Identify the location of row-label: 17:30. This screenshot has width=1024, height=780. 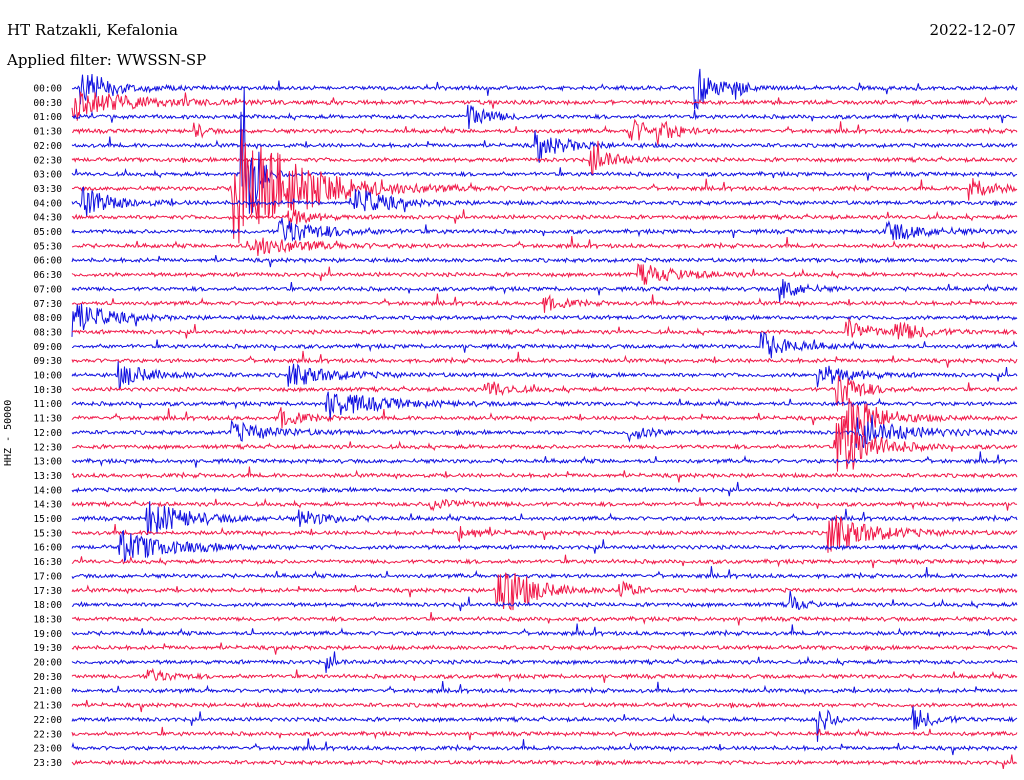
(47, 591).